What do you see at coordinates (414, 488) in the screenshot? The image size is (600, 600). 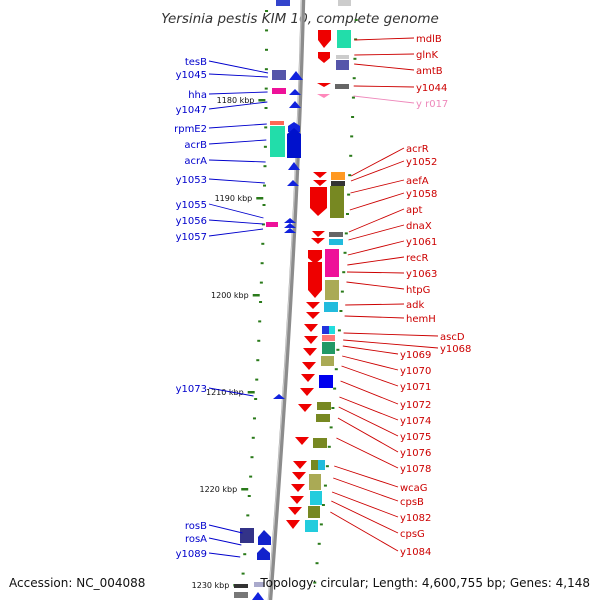 I see `gene-label: wcaG` at bounding box center [414, 488].